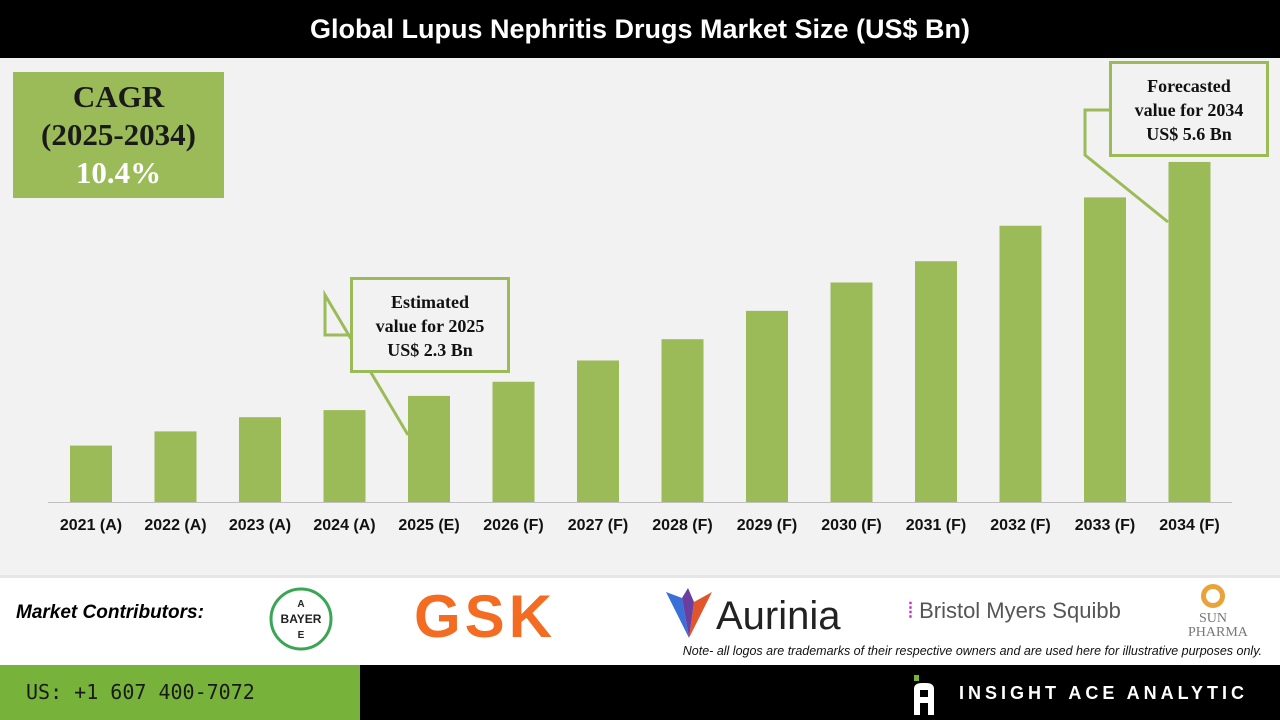 The image size is (1280, 720). What do you see at coordinates (344, 525) in the screenshot?
I see `x-tick-label: 2024 (A)` at bounding box center [344, 525].